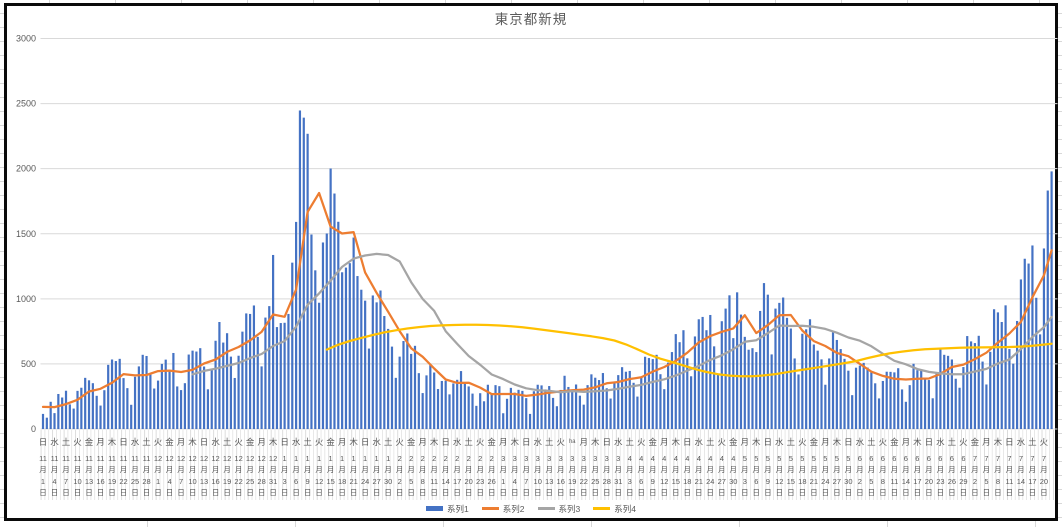 This screenshot has height=527, width=1062. I want to click on x-label-day-num: 19, so click(227, 481).